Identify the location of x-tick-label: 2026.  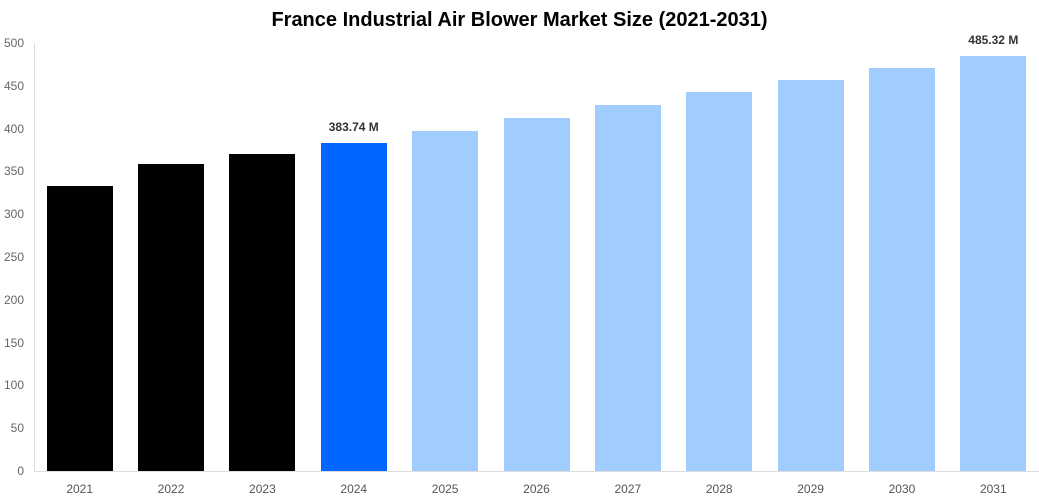
(536, 489).